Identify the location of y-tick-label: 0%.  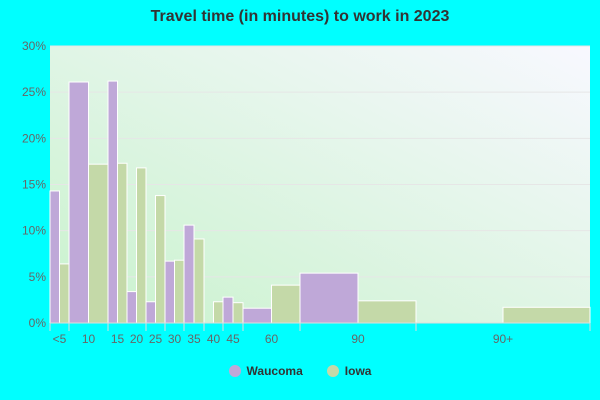
(38, 323).